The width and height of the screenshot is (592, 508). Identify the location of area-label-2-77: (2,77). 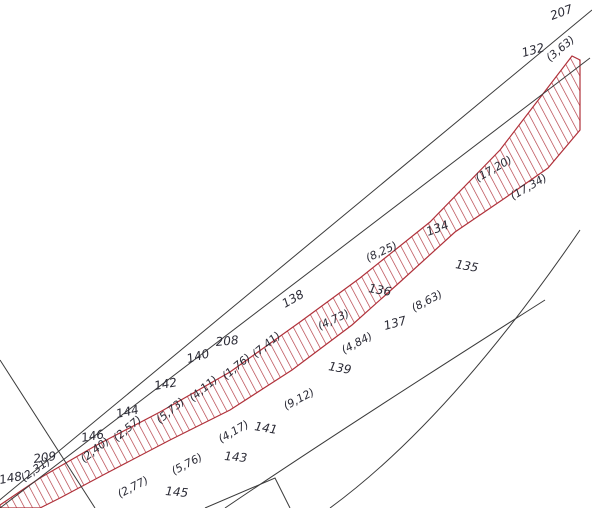
(132, 487).